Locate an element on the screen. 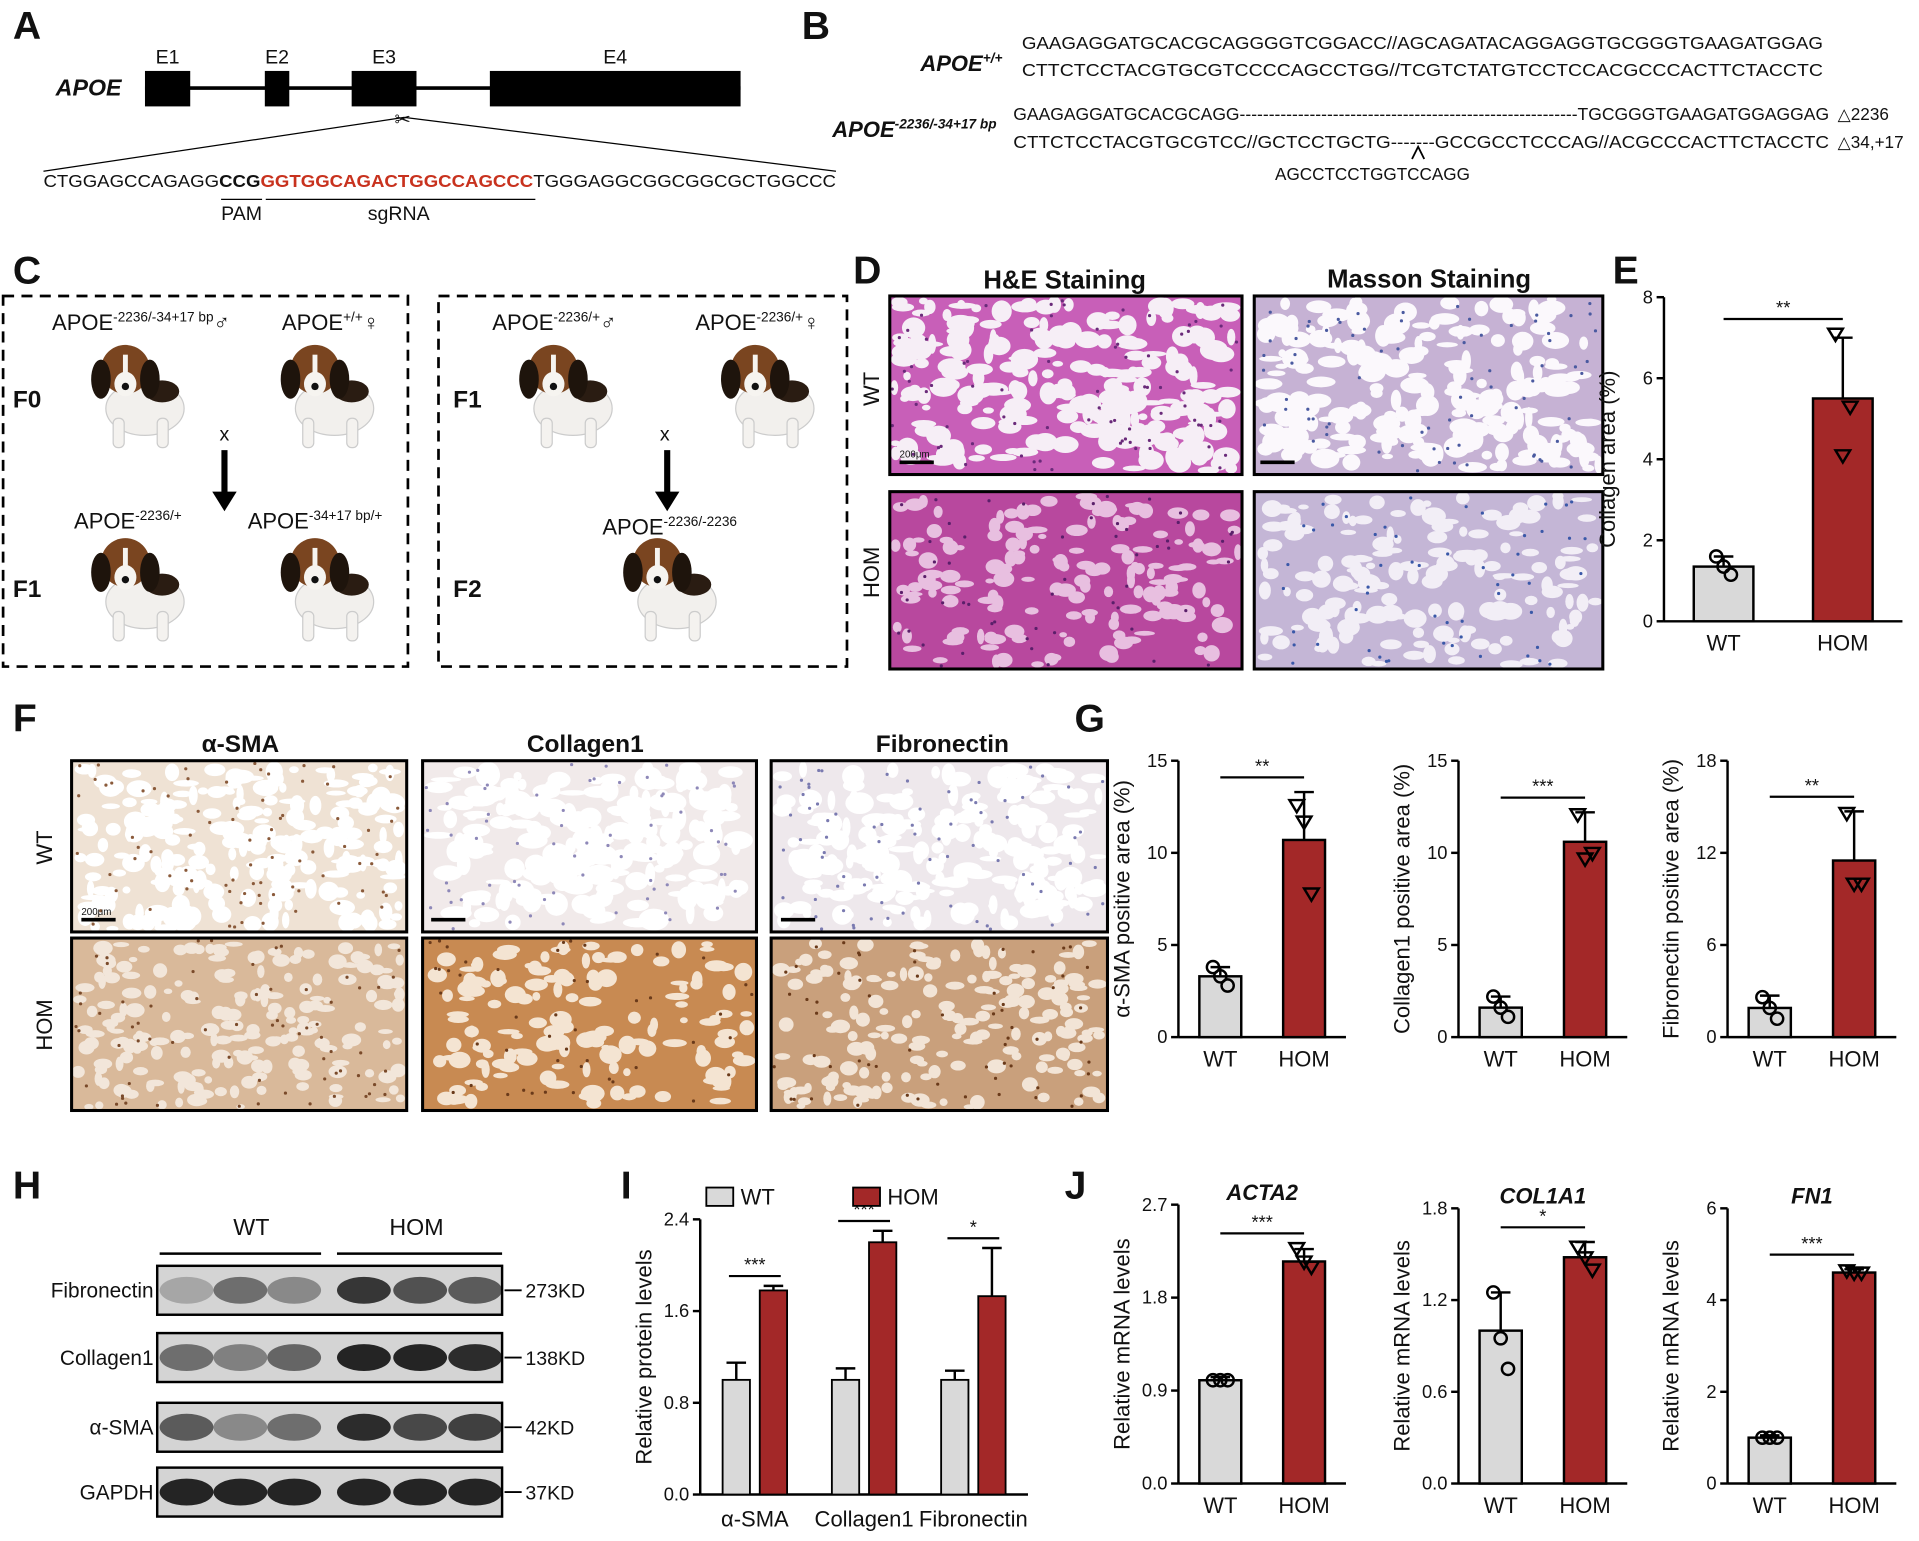 This screenshot has height=1541, width=1919. x-tick-label: HOM is located at coordinates (1853, 1505).